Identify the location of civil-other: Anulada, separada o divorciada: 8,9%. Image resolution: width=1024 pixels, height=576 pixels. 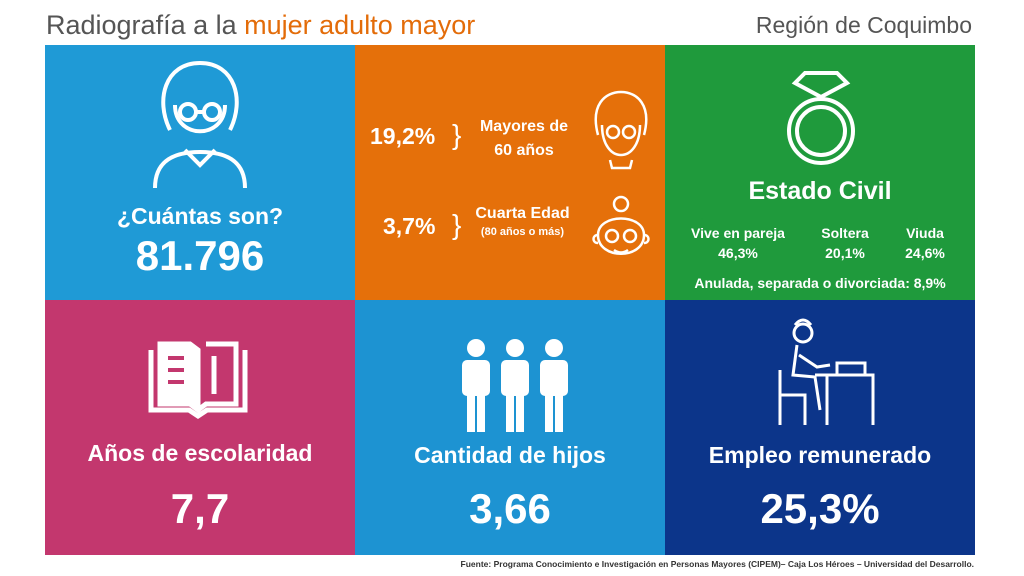
(820, 283).